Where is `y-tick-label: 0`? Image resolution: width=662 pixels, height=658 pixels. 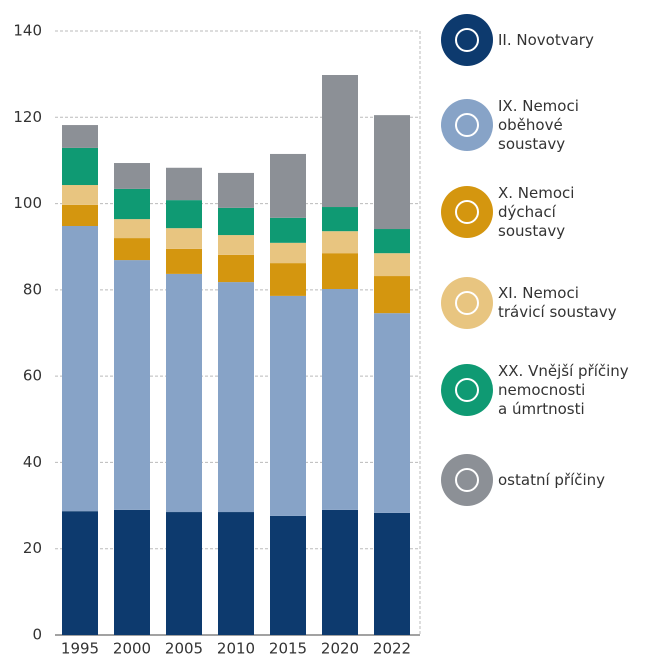 y-tick-label: 0 is located at coordinates (37, 635).